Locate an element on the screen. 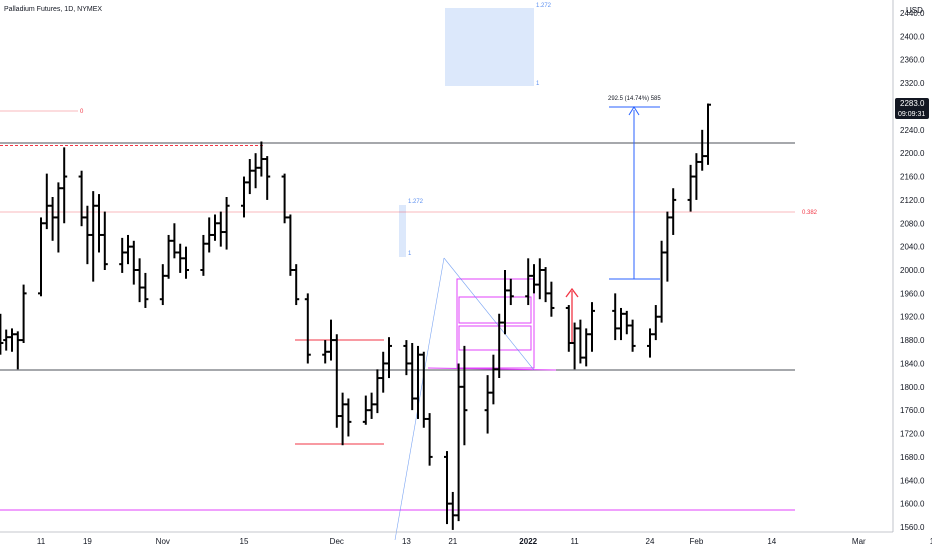  price-tick-label: 2400.0 is located at coordinates (912, 36).